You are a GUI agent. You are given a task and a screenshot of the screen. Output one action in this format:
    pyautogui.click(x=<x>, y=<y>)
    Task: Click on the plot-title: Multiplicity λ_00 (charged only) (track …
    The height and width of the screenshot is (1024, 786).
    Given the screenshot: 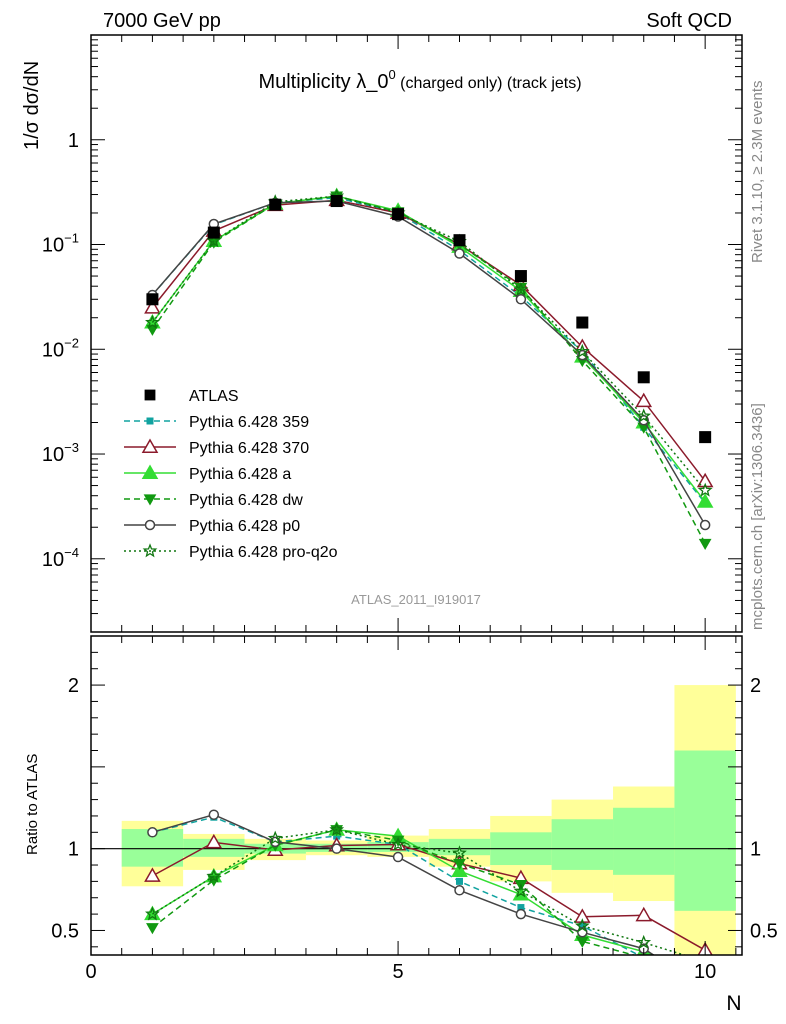 What is the action you would take?
    pyautogui.click(x=419, y=80)
    